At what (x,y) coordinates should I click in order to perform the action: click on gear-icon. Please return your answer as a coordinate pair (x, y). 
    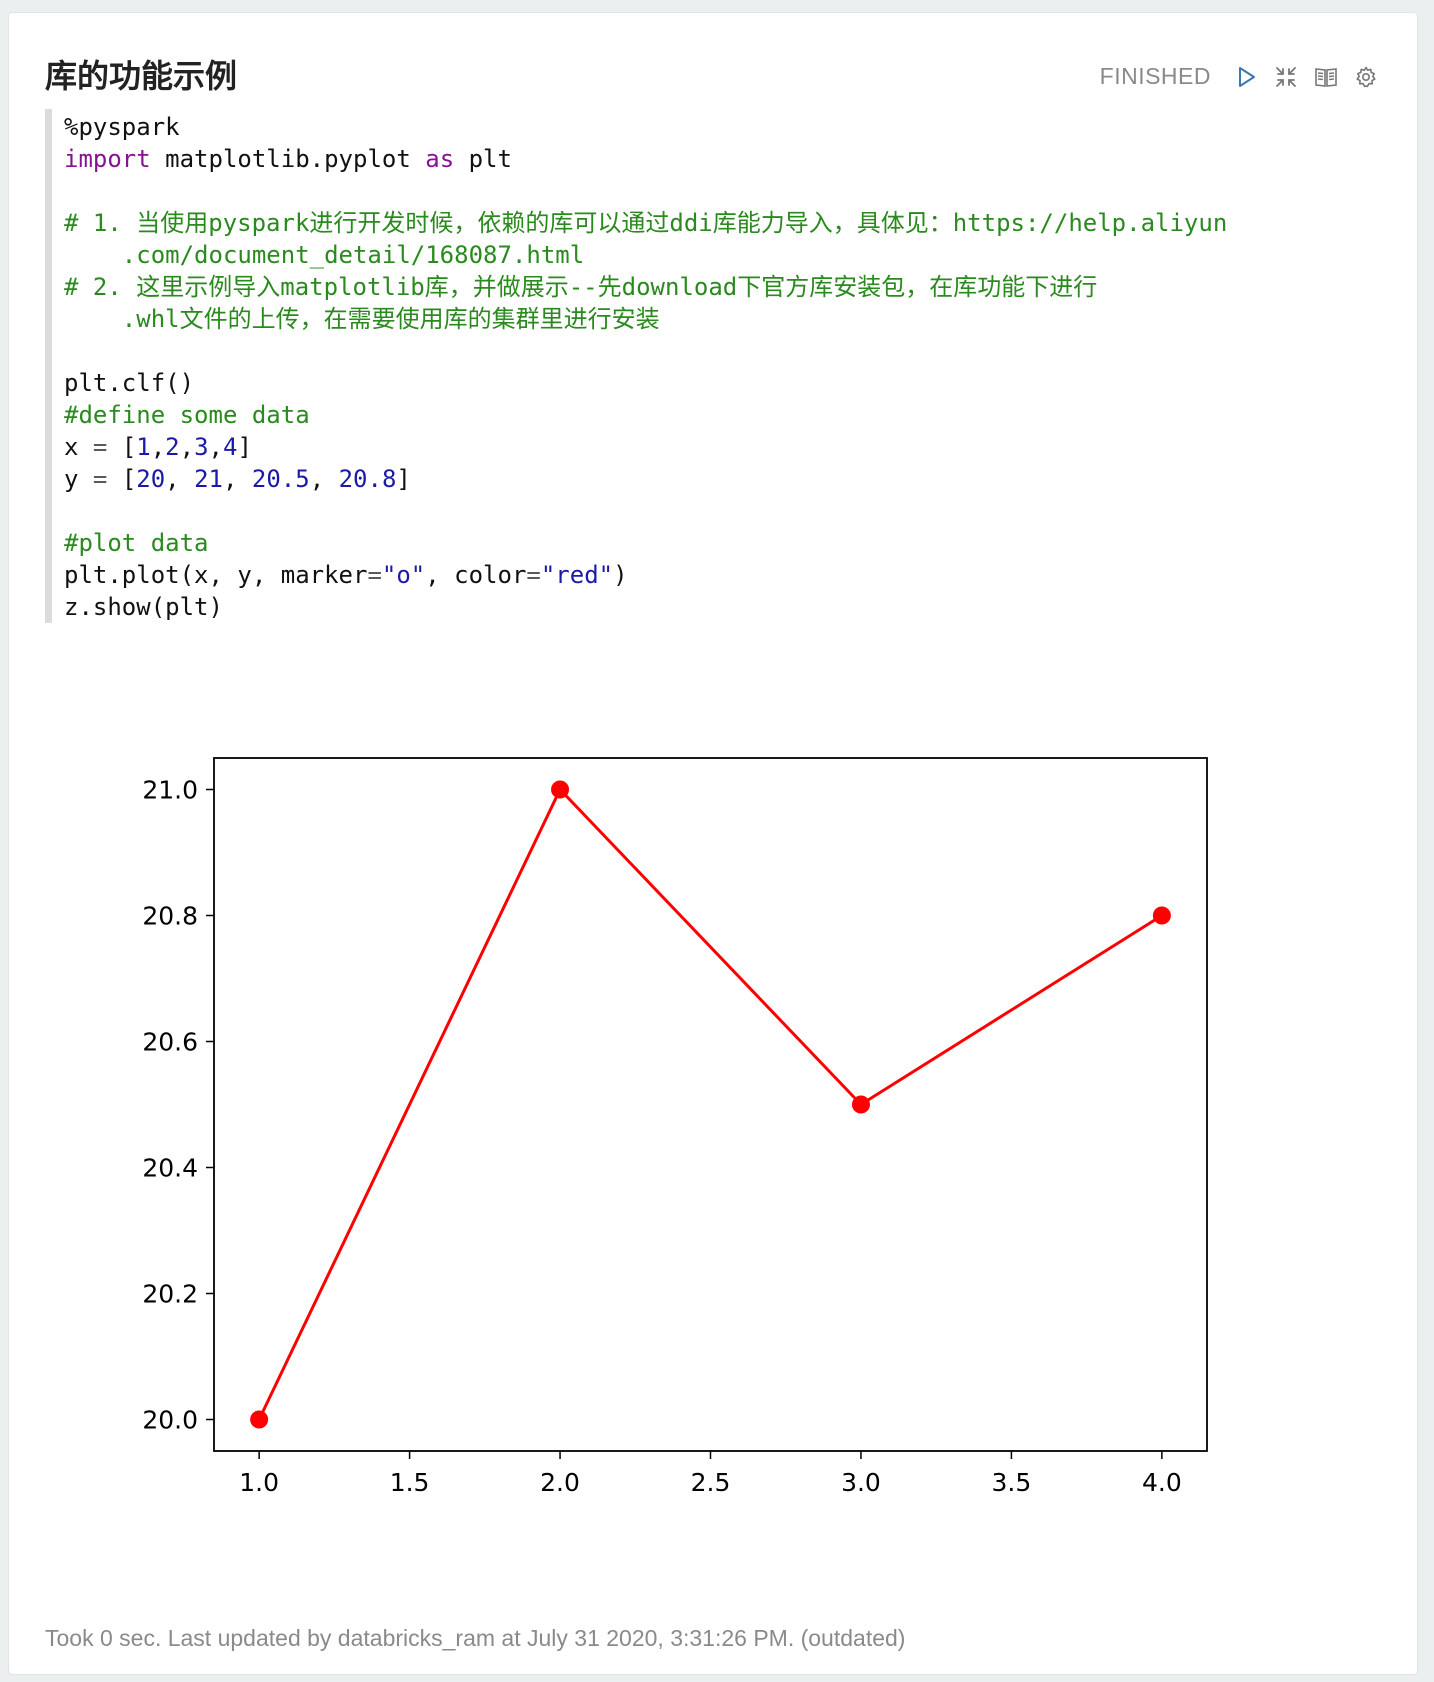
    Looking at the image, I should click on (1366, 76).